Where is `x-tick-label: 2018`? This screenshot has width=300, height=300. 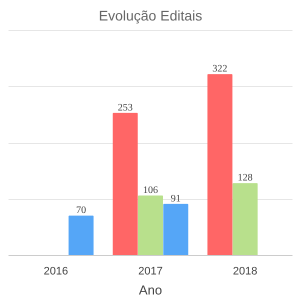 x-tick-label: 2018 is located at coordinates (245, 272).